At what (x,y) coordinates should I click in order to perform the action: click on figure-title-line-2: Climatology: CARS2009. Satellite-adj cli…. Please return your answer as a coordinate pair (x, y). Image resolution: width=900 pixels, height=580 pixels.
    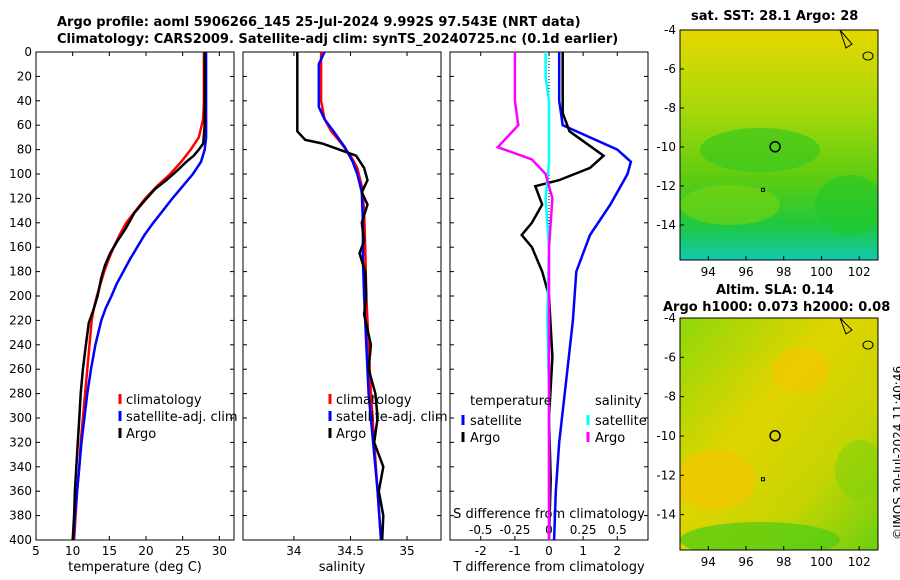
    Looking at the image, I should click on (338, 39).